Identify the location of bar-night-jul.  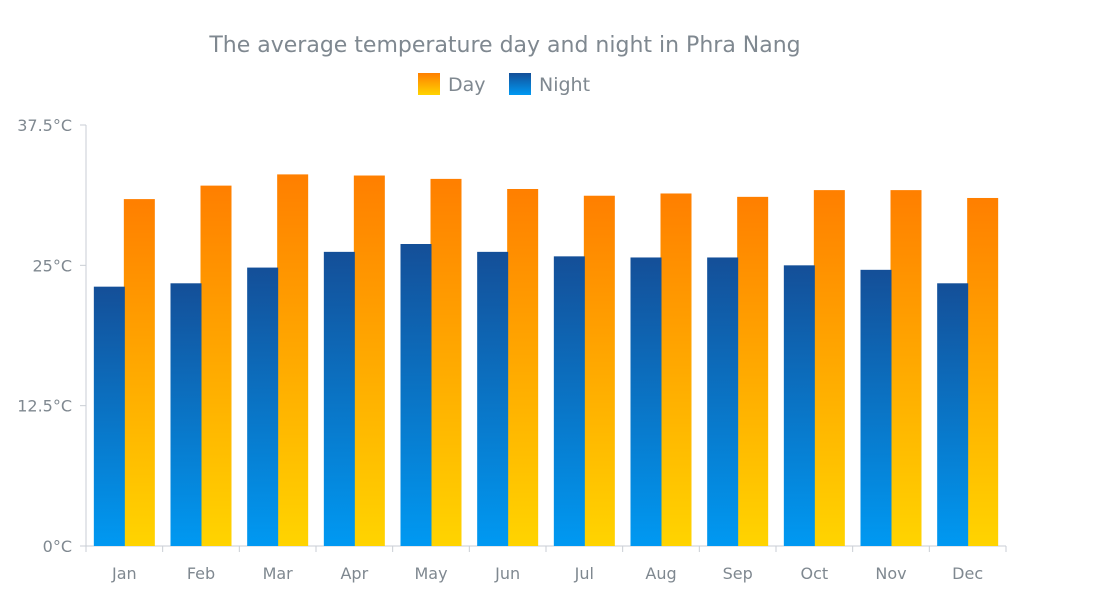
(569, 401).